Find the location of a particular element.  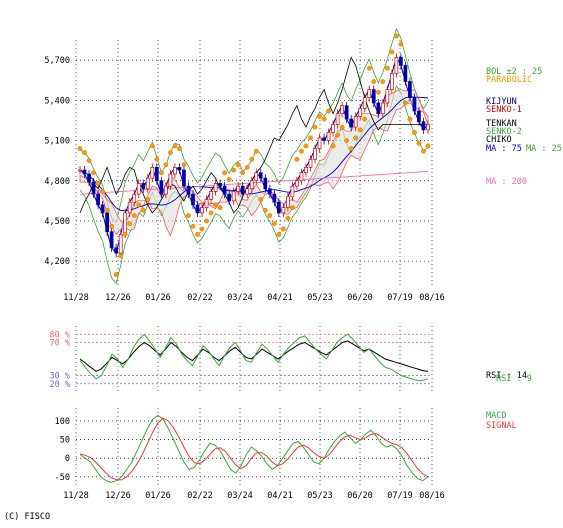

y-tick-label: 5,400 is located at coordinates (57, 101).